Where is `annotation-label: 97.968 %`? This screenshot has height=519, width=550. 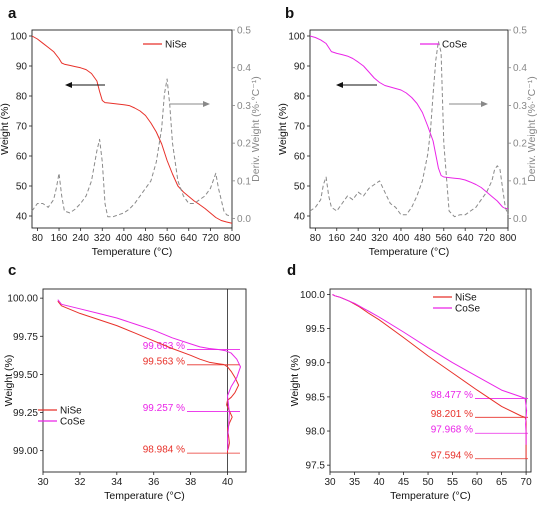 annotation-label: 97.968 % is located at coordinates (452, 430).